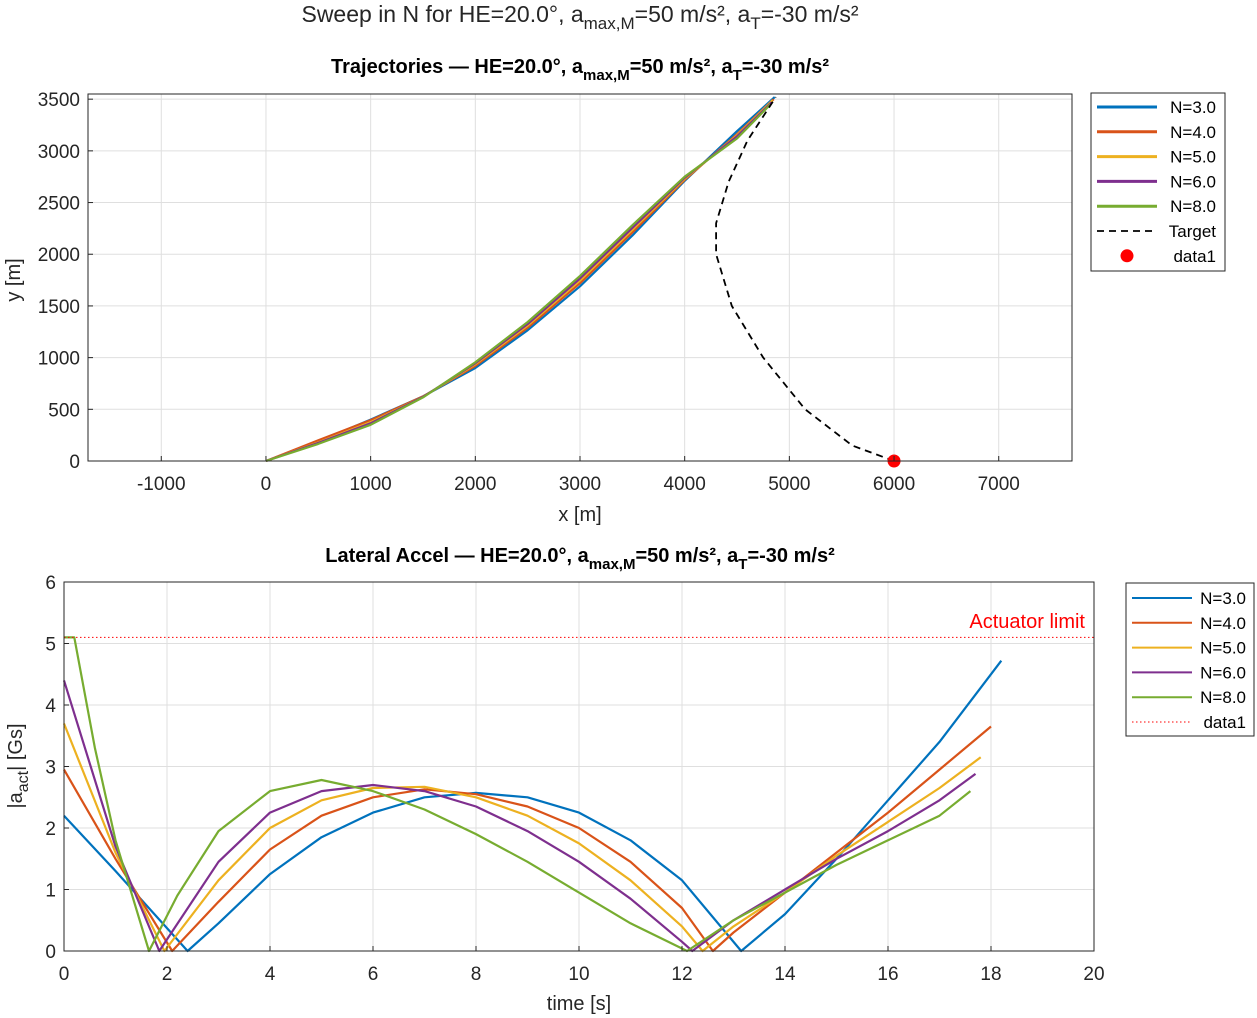 The width and height of the screenshot is (1257, 1018). What do you see at coordinates (805, 279) in the screenshot?
I see `trajectory-series-target` at bounding box center [805, 279].